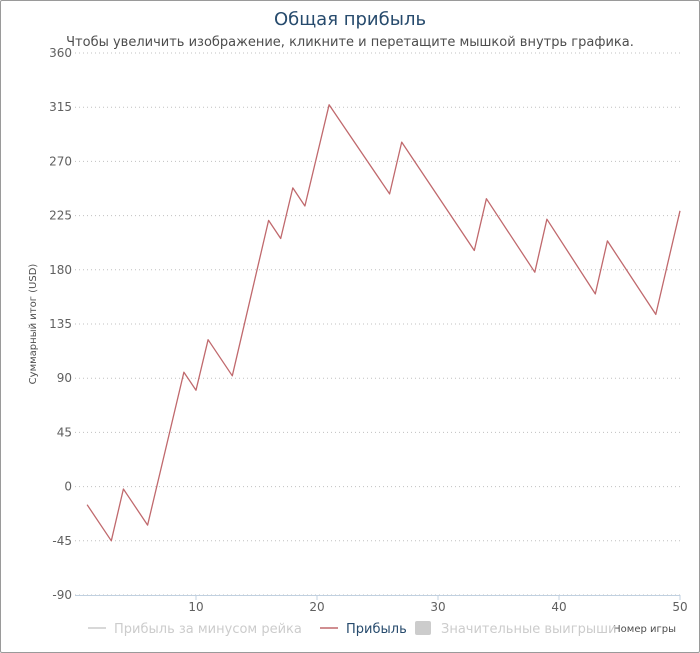  I want to click on x-tick-label: 10, so click(195, 607).